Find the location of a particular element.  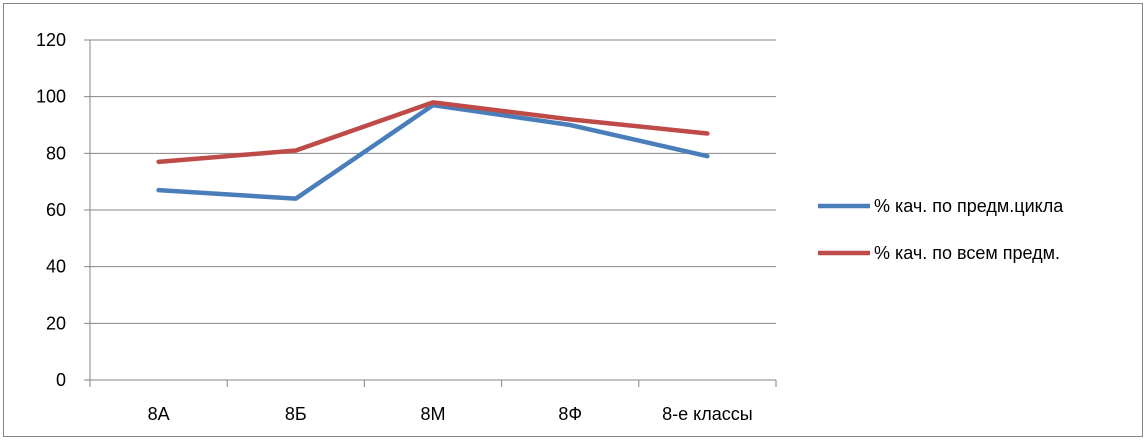

legend-label-2: % кач. по всем предм. is located at coordinates (967, 253).